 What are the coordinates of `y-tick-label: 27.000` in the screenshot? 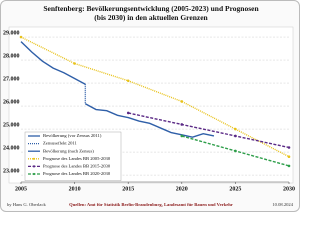 It's located at (11, 79).